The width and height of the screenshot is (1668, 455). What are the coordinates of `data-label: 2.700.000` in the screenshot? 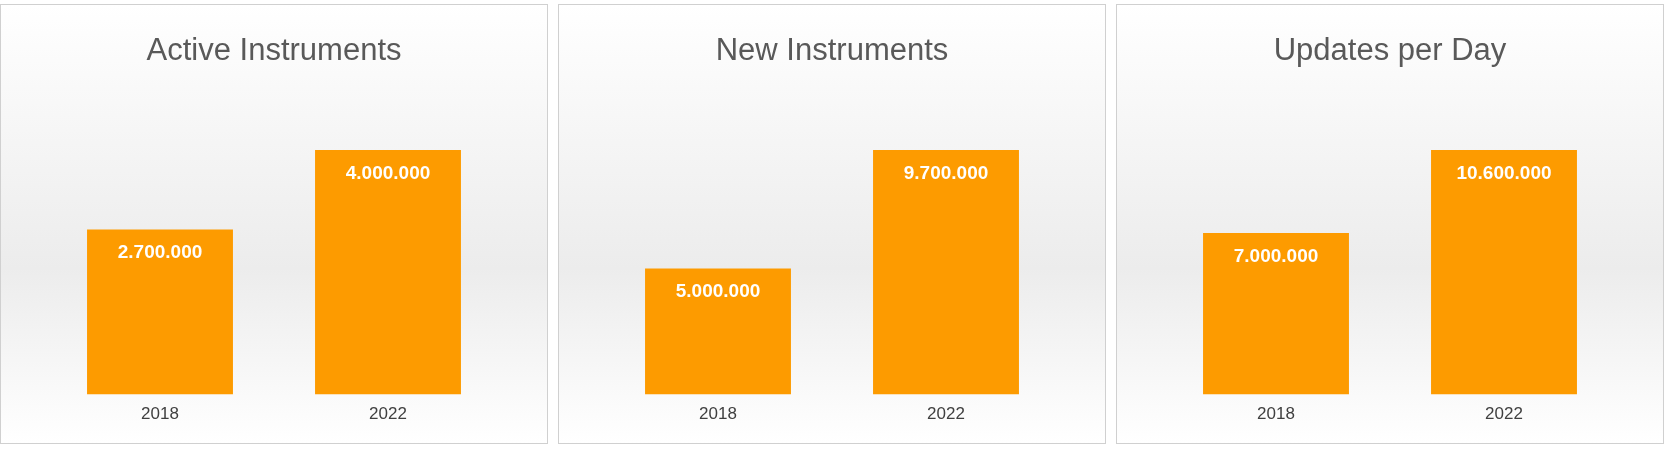 It's located at (160, 252).